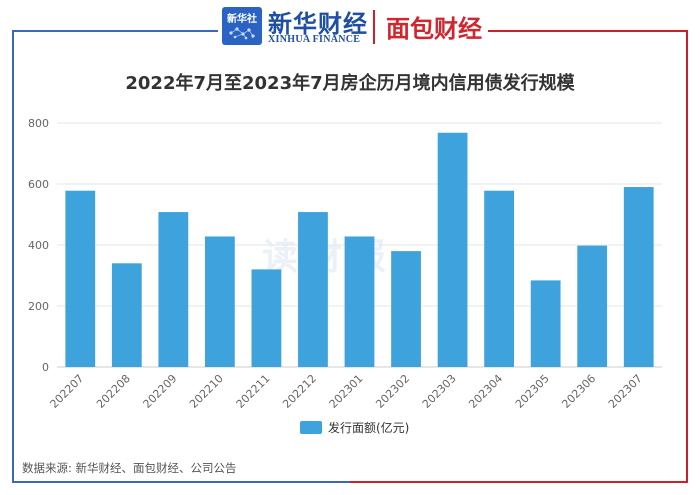 This screenshot has width=700, height=495. Describe the element at coordinates (13, 256) in the screenshot. I see `frame-left-line` at that location.